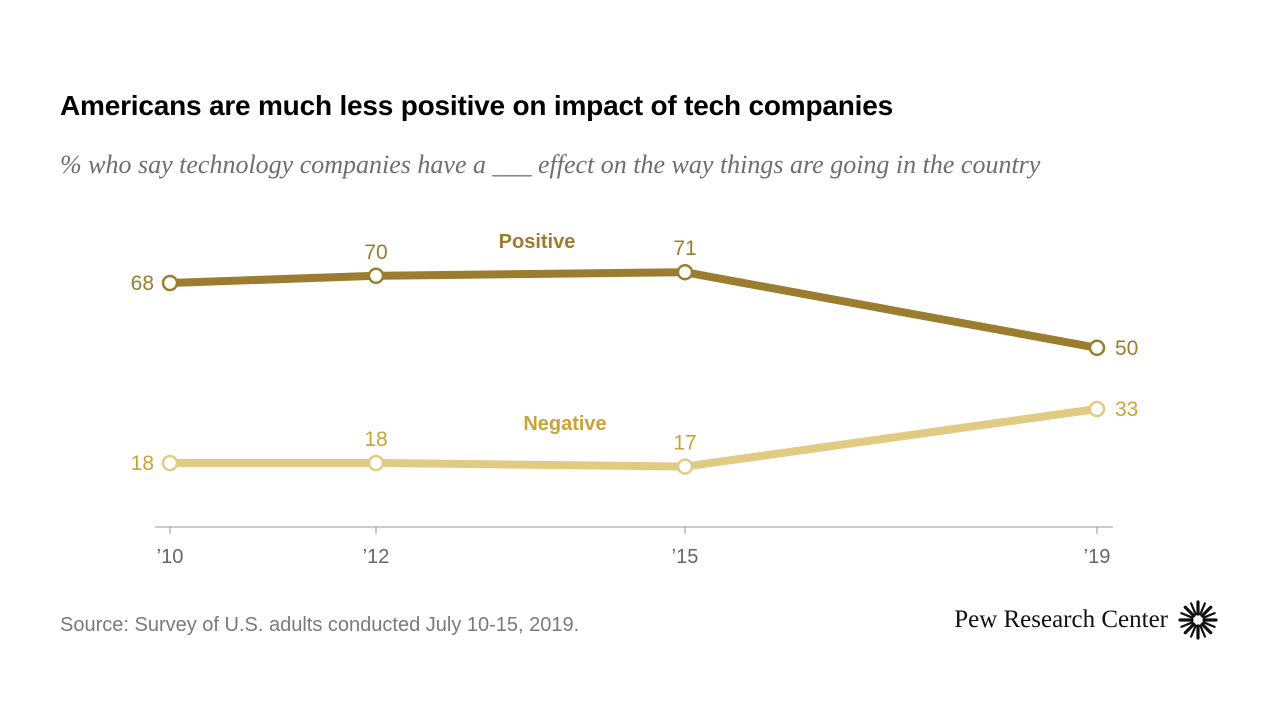 This screenshot has width=1280, height=720. What do you see at coordinates (633, 310) in the screenshot?
I see `series-line-positive` at bounding box center [633, 310].